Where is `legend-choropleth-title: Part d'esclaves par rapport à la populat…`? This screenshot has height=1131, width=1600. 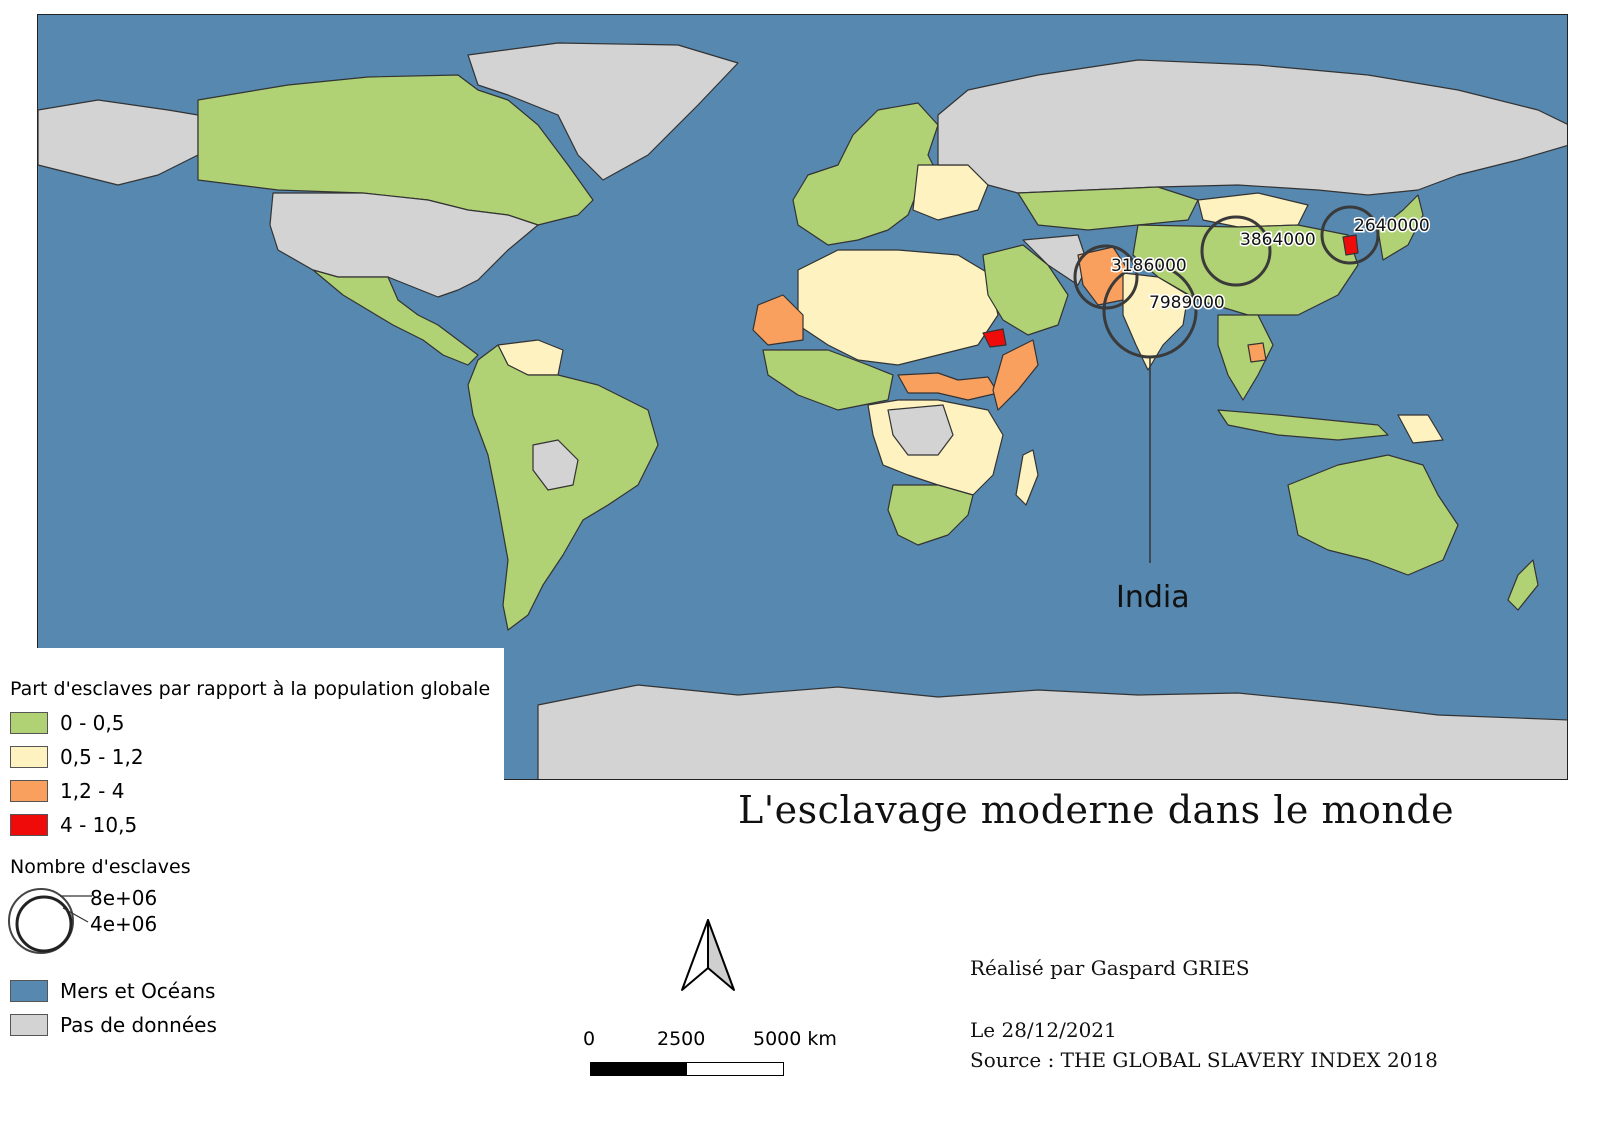 legend-choropleth-title: Part d'esclaves par rapport à la populat… is located at coordinates (250, 689).